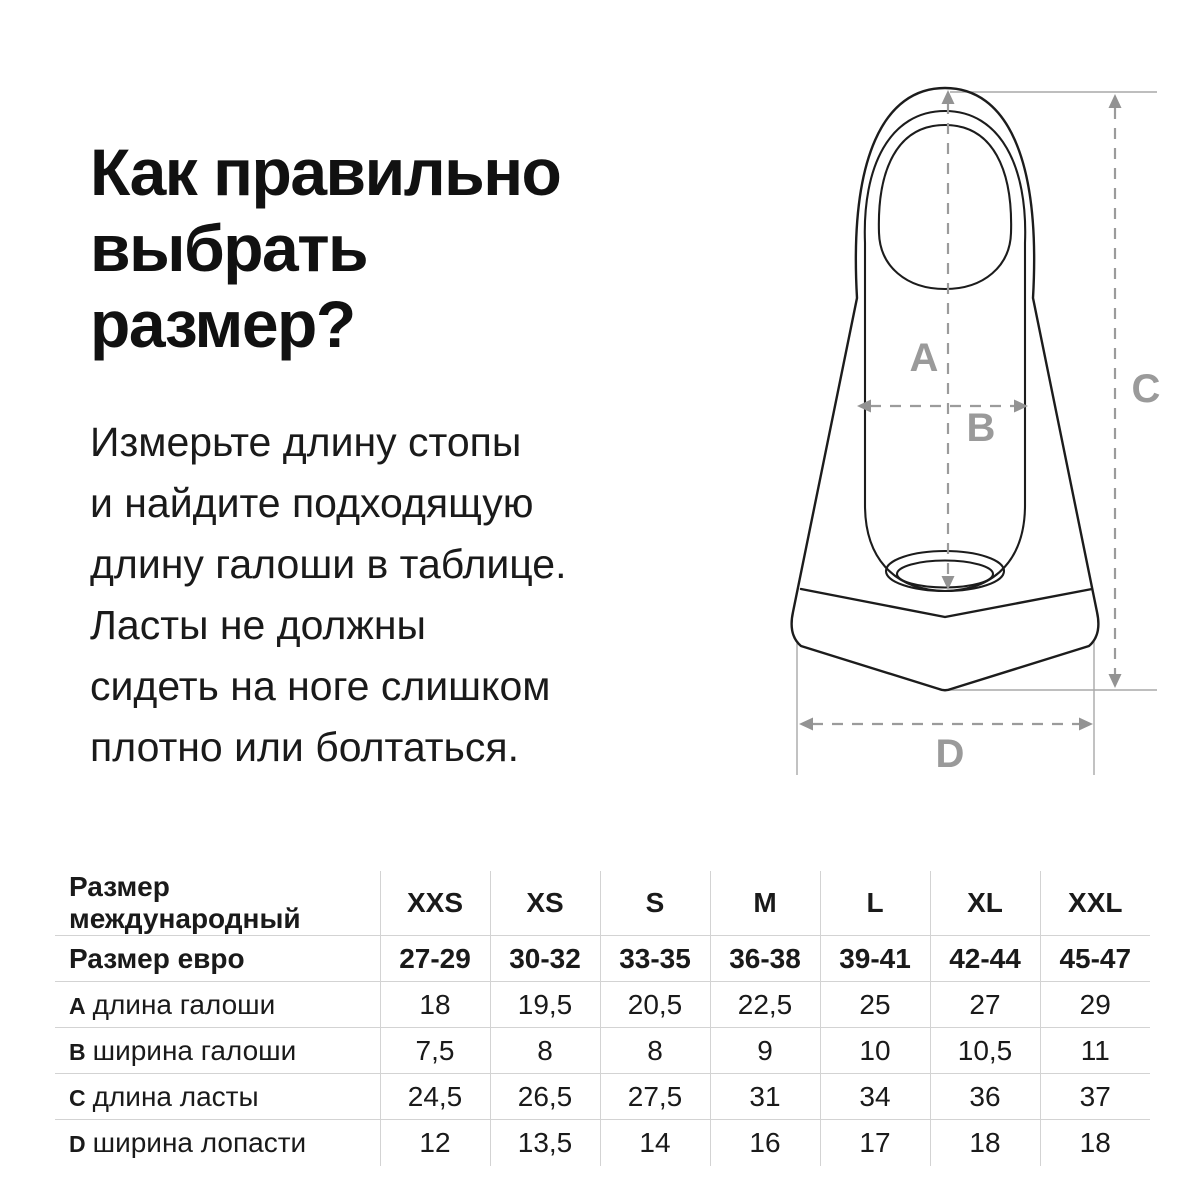 The image size is (1200, 1200). I want to click on row-label-a: длина галоши, so click(184, 1004).